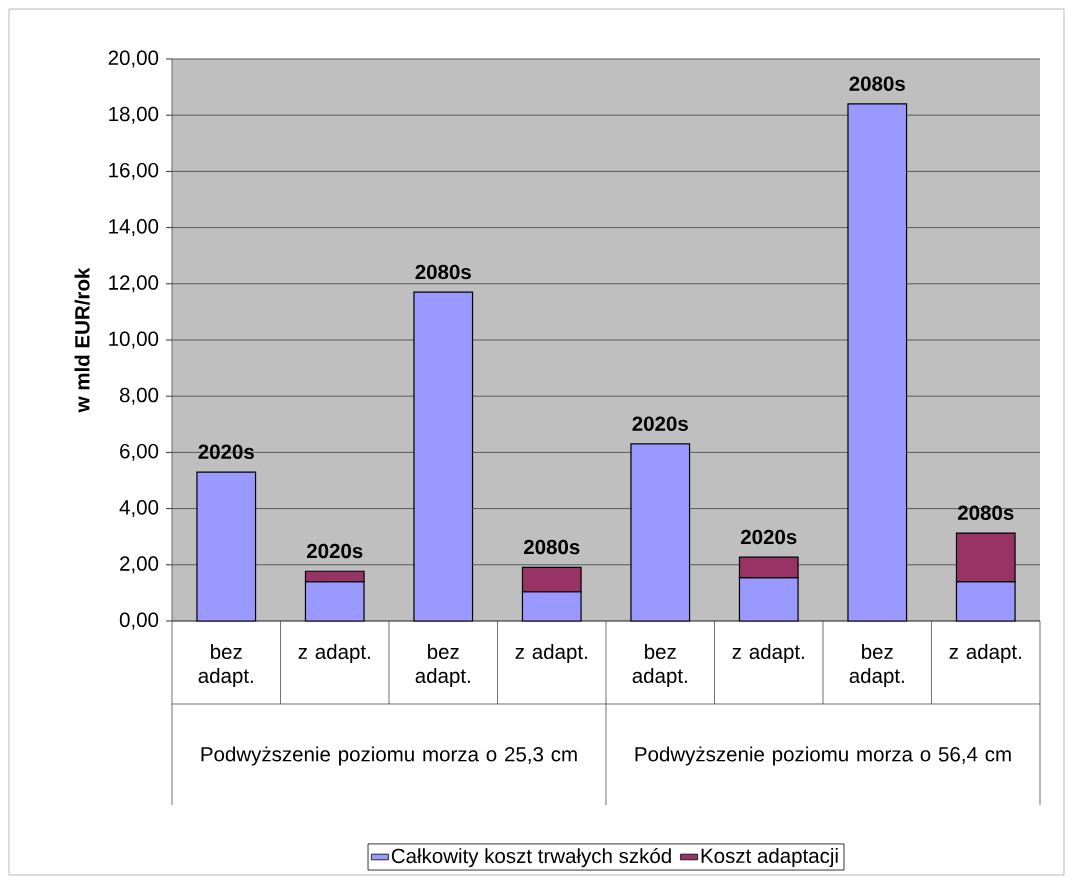  Describe the element at coordinates (133, 59) in the screenshot. I see `y-tick-label: 20,00` at that location.